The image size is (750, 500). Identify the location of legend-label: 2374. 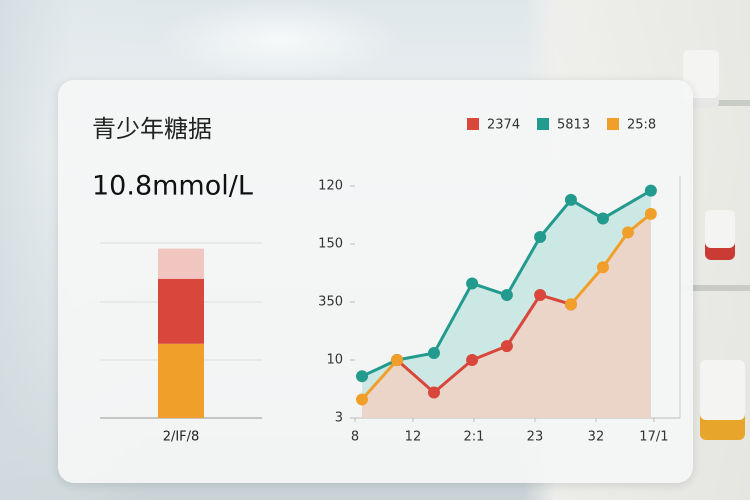
(503, 125).